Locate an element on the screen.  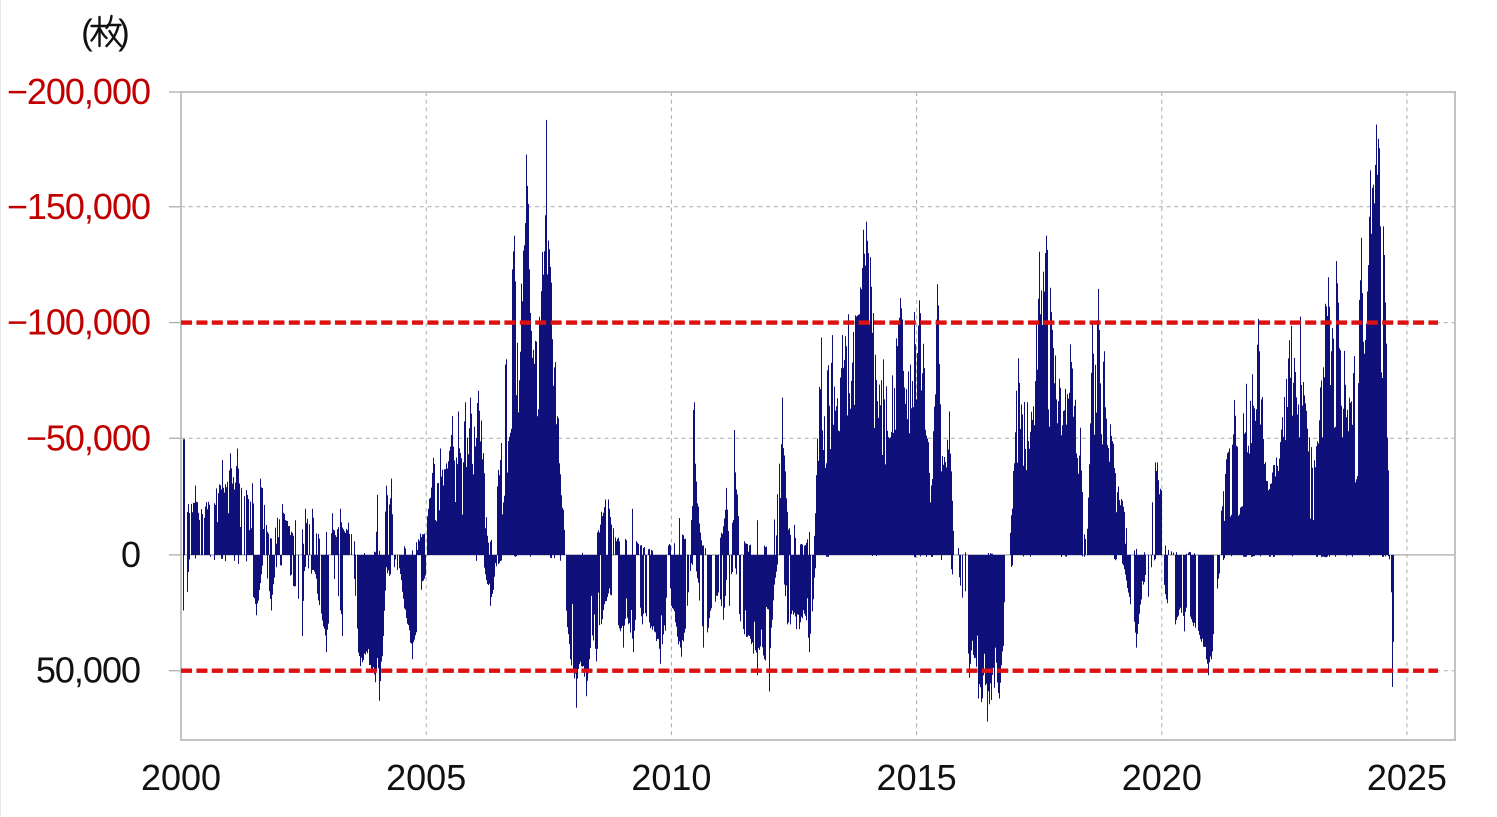
svg-text: −50,000 is located at coordinates (88, 437).